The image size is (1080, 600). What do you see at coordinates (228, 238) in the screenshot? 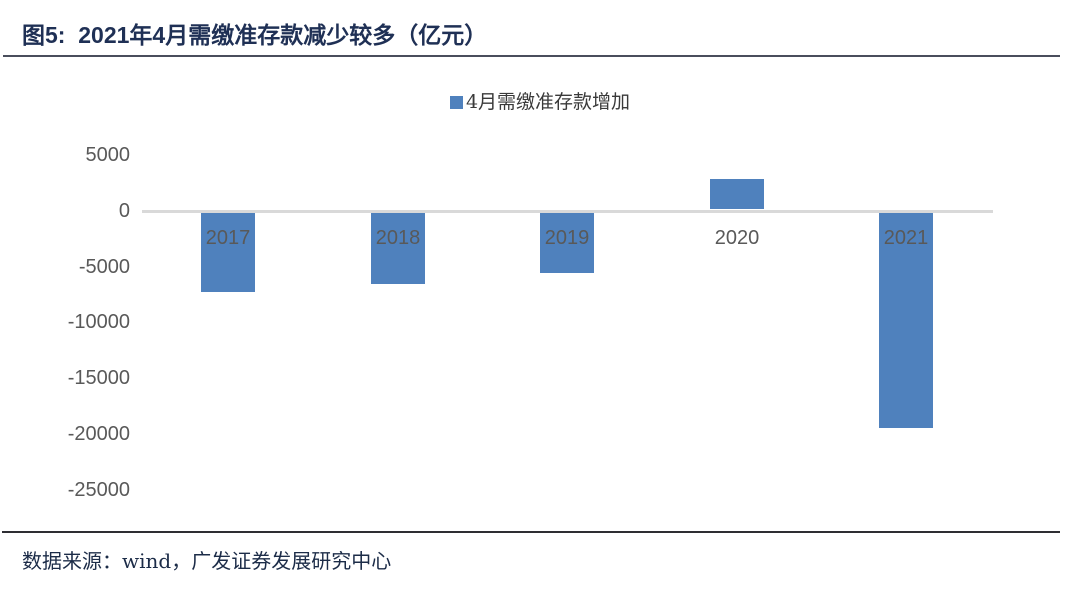
I see `x-axis-label-2017: 2017` at bounding box center [228, 238].